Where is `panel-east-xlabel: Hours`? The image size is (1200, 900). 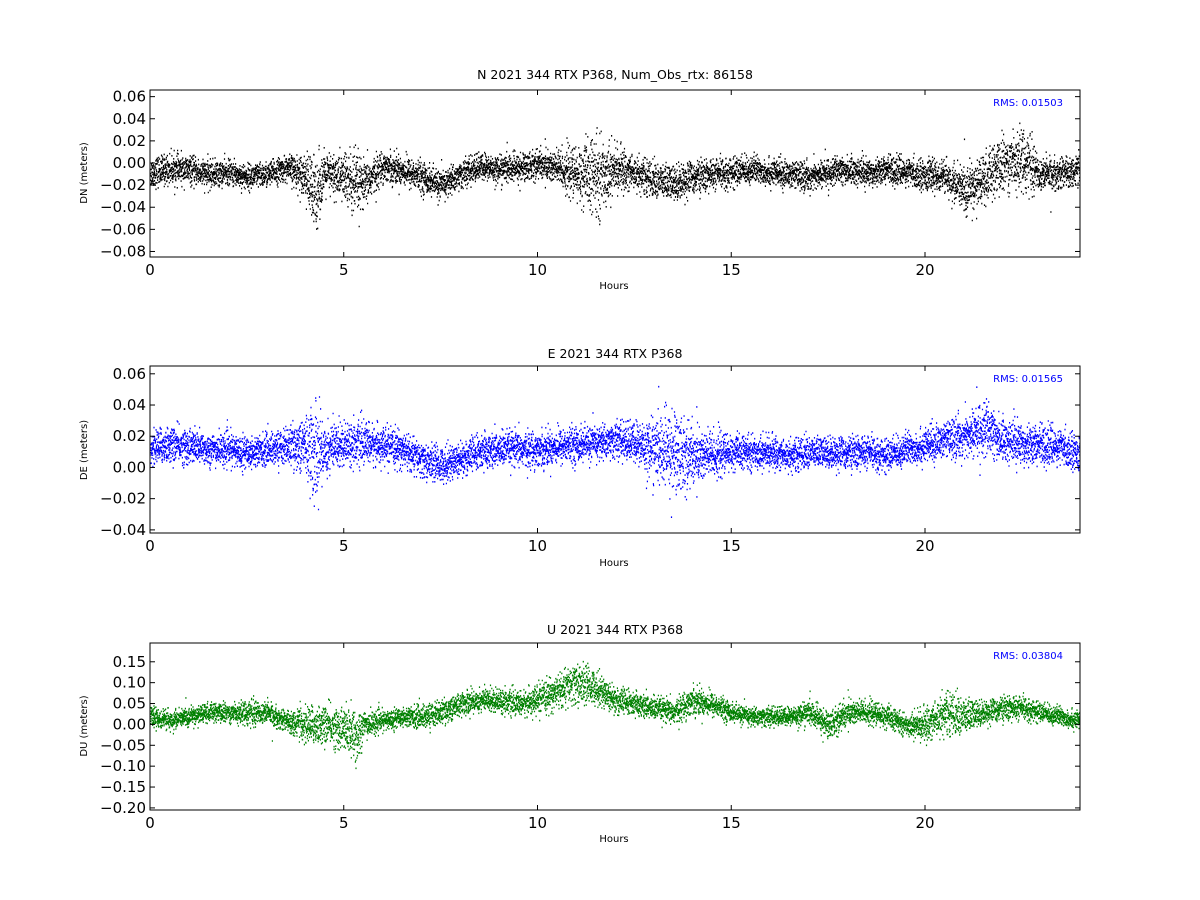 panel-east-xlabel: Hours is located at coordinates (613, 563).